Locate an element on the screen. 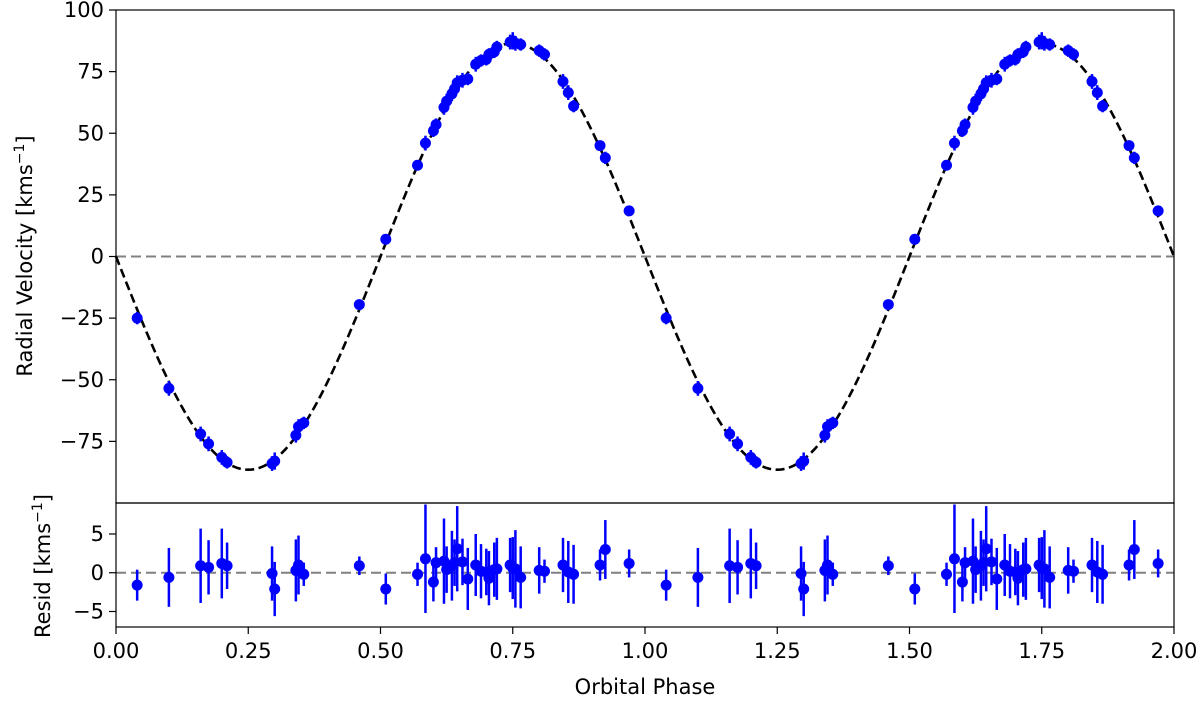 This screenshot has width=1200, height=706. residual-y-axis-label: Resid [kms−1] is located at coordinates (42, 566).